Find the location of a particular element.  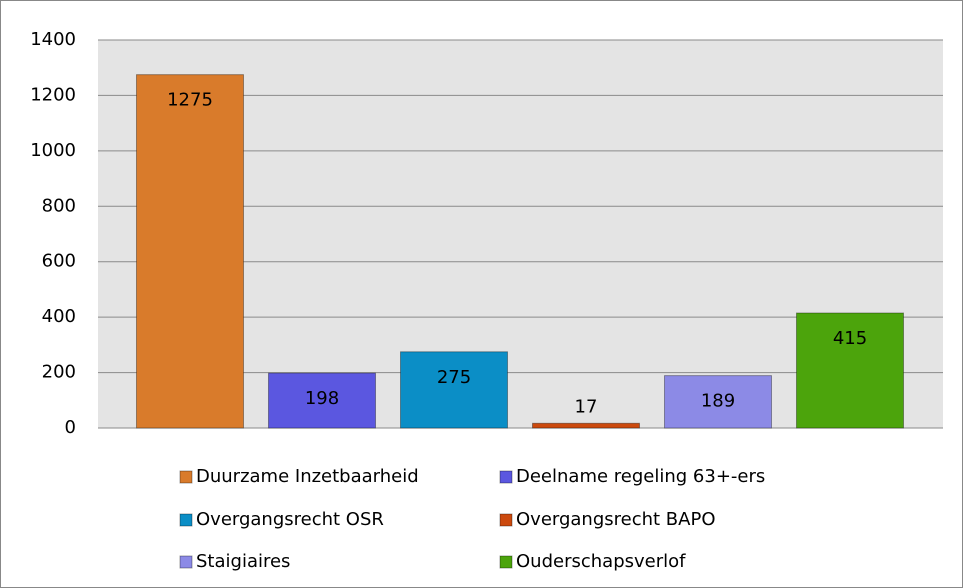

legend-label: Ouderschapsverlof is located at coordinates (601, 561).